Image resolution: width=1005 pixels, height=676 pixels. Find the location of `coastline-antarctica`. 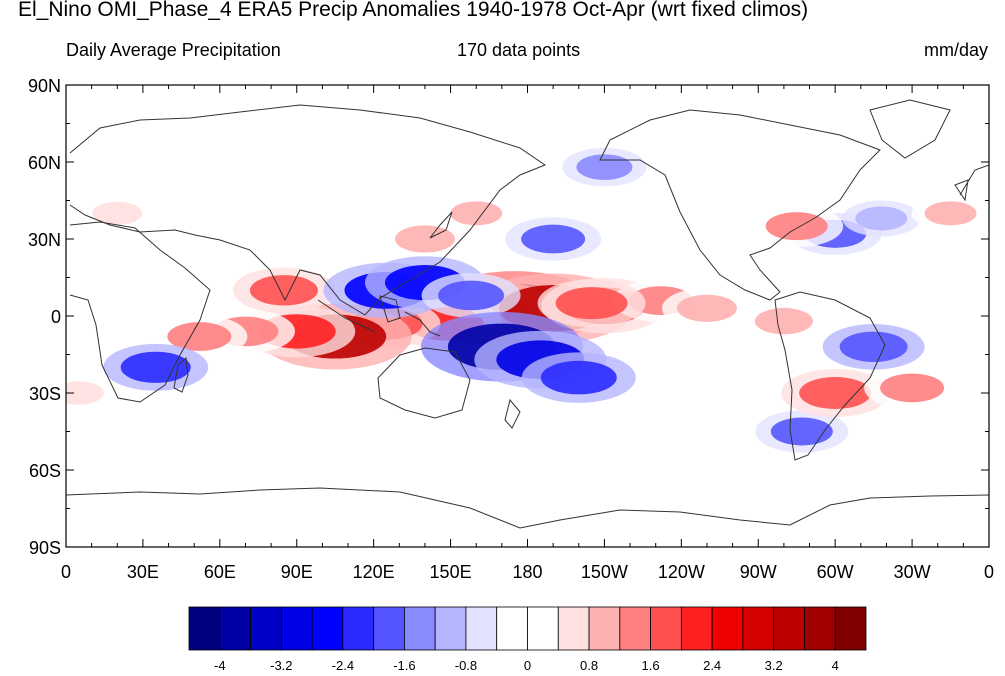

coastline-antarctica is located at coordinates (527, 508).